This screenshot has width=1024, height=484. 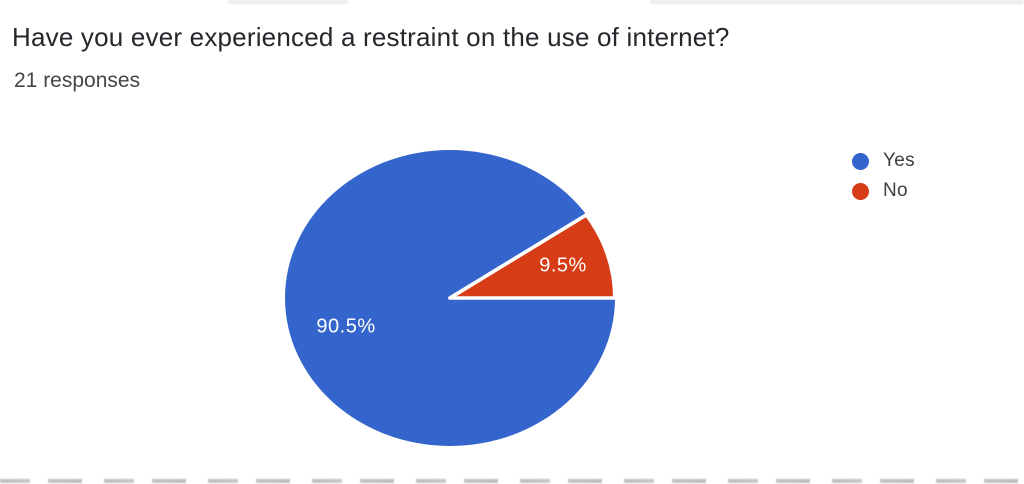 I want to click on legend-swatch-yes-icon, so click(x=860, y=161).